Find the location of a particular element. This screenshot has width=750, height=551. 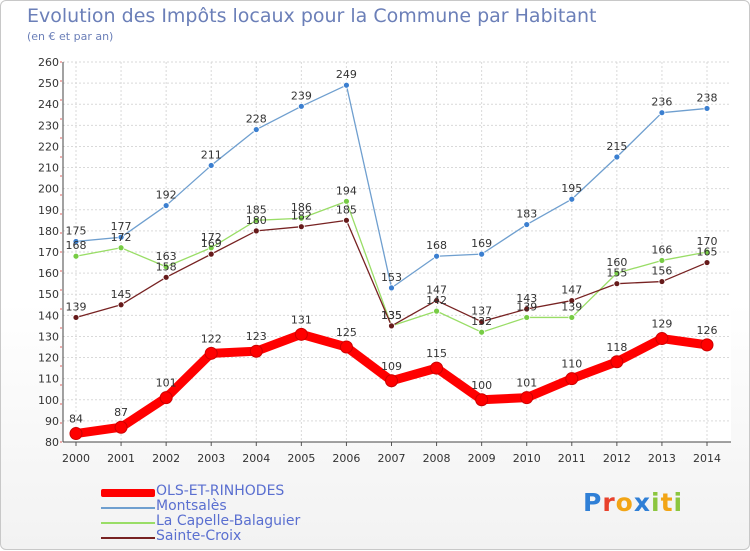

logo-letter: o is located at coordinates (624, 502).